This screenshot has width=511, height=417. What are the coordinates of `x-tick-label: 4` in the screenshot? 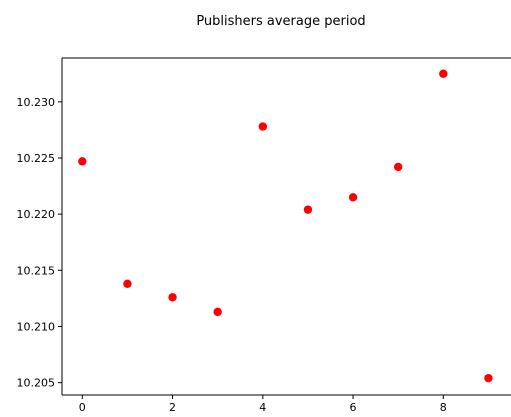 It's located at (262, 407).